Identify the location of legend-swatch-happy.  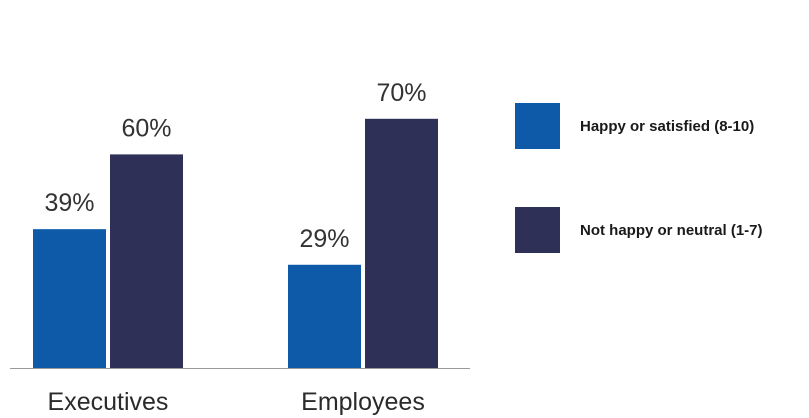
(537, 126).